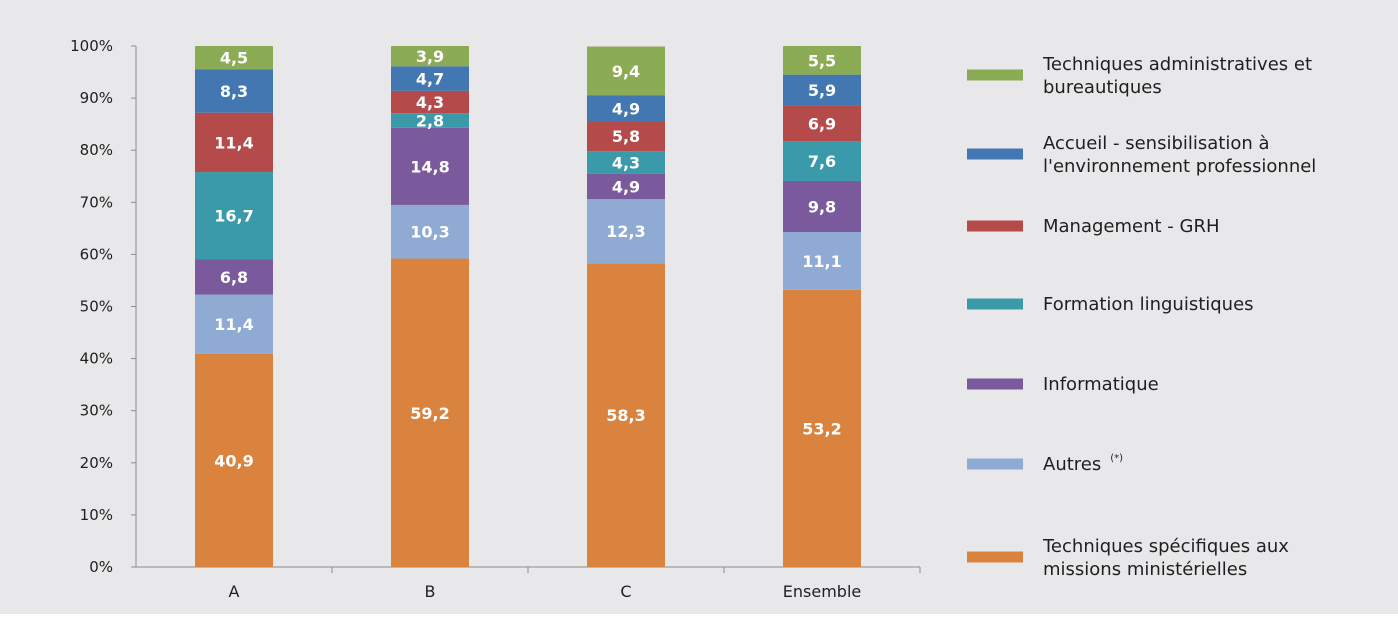  I want to click on data-label: 40,9, so click(233, 460).